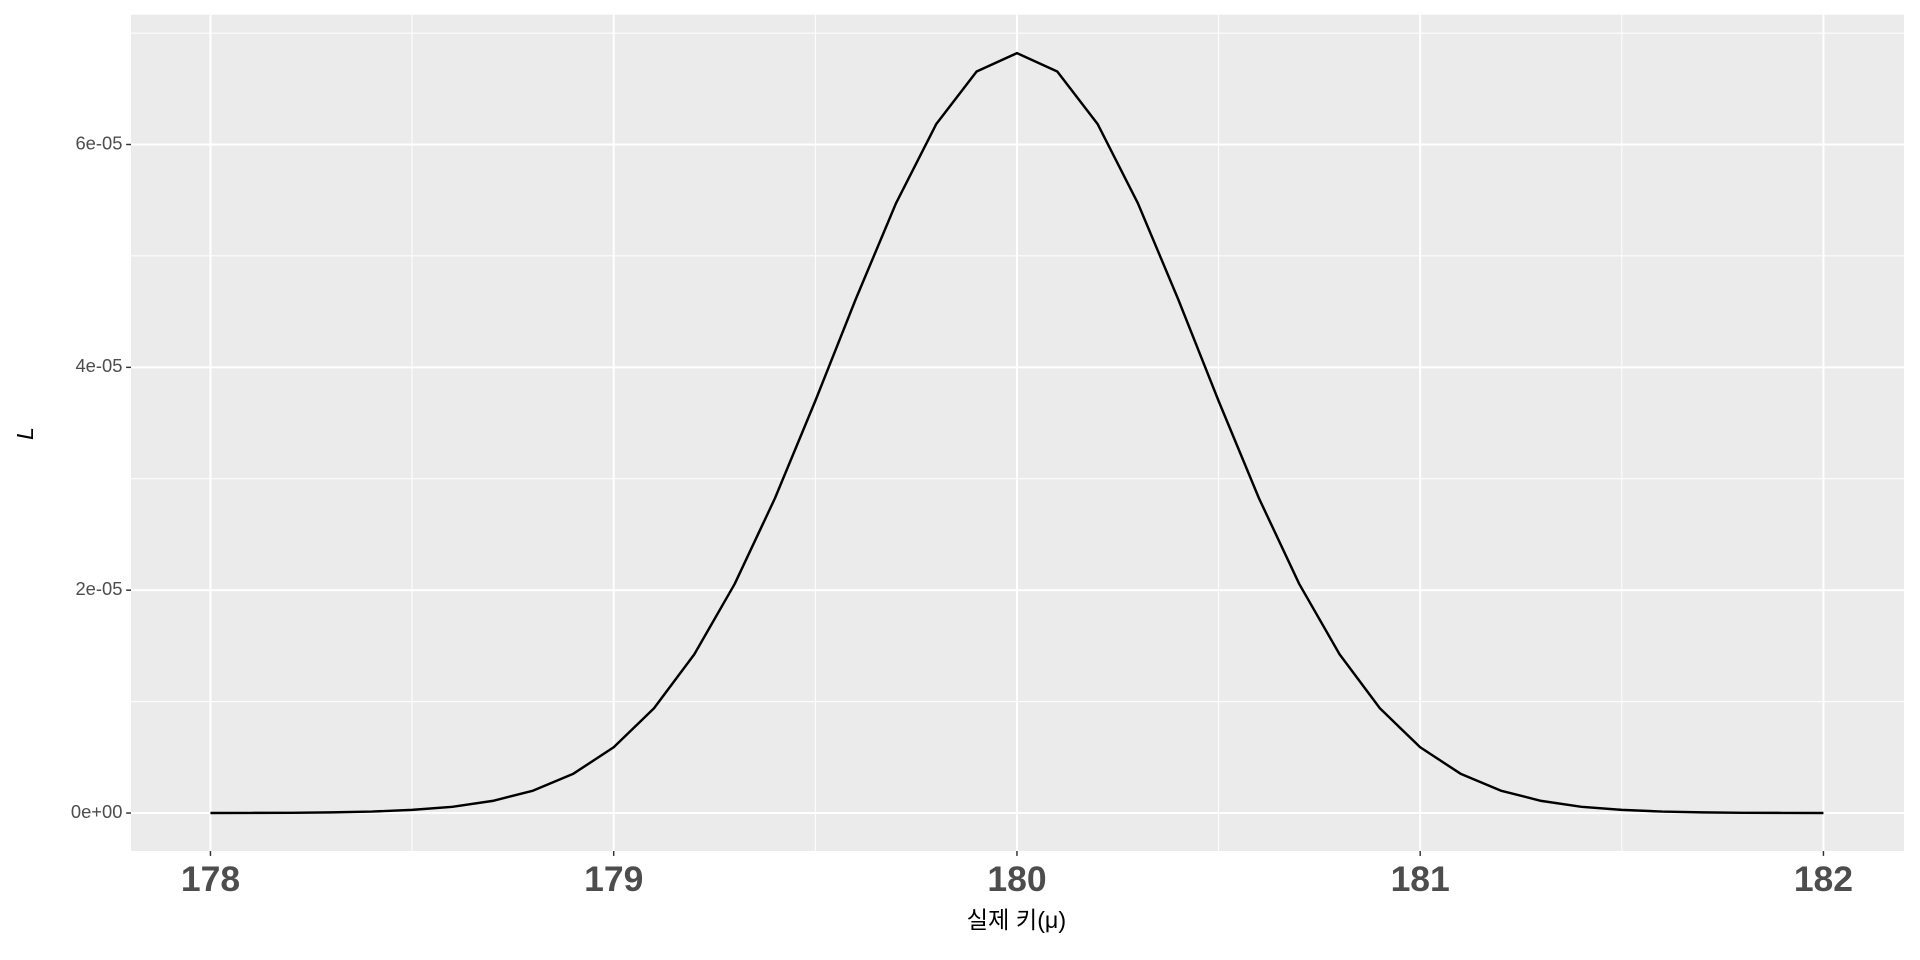 The image size is (1920, 960). What do you see at coordinates (97, 811) in the screenshot?
I see `y-tick-label: 0e+00` at bounding box center [97, 811].